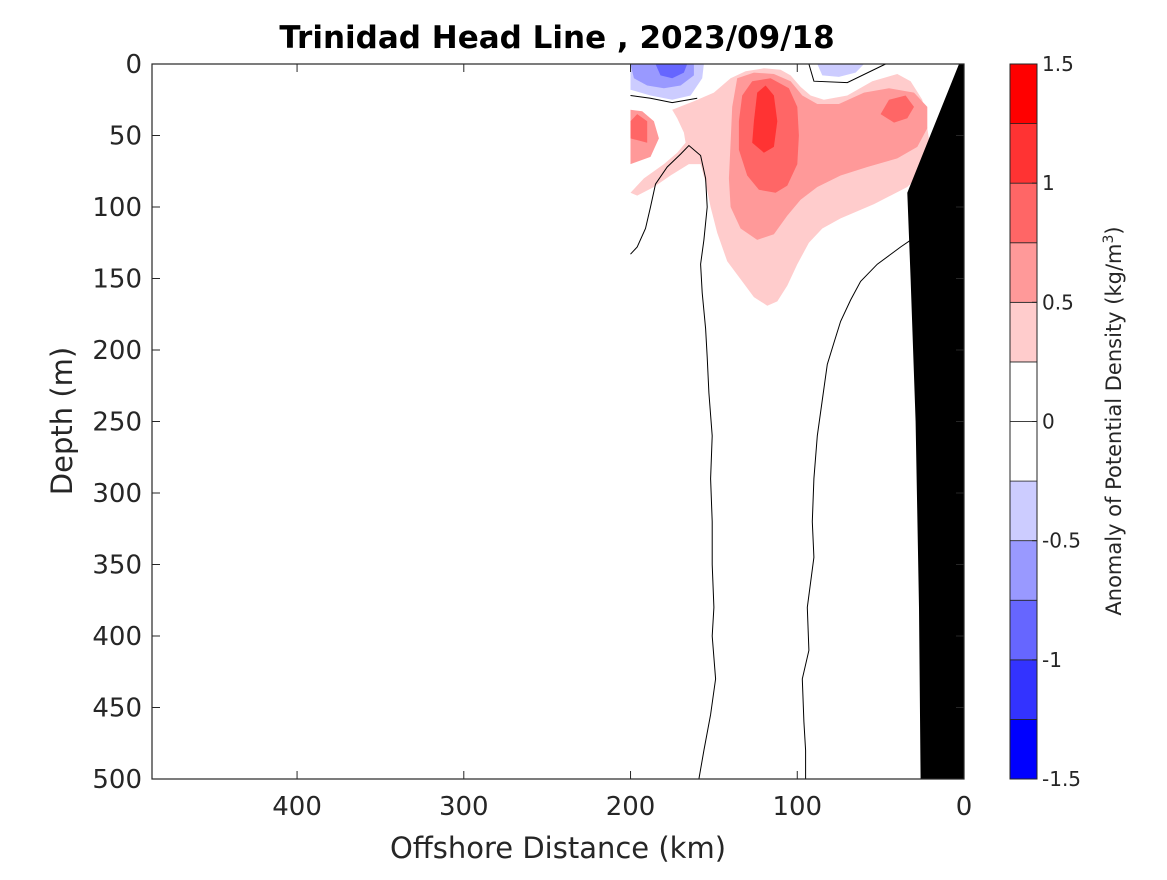  Describe the element at coordinates (117, 780) in the screenshot. I see `y-tick-label: 500` at that location.